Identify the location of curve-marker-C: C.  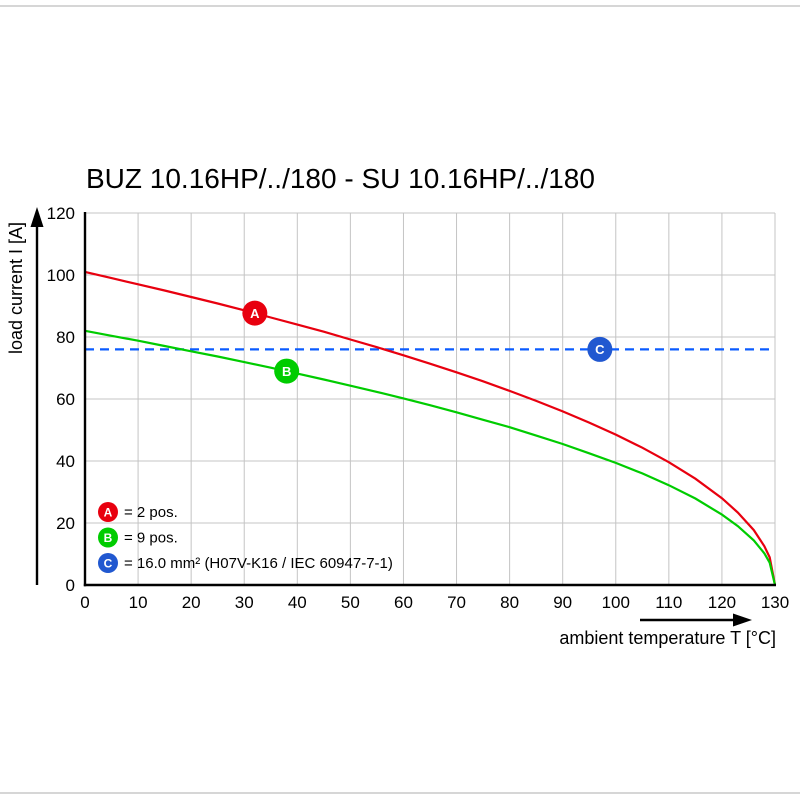
(600, 349).